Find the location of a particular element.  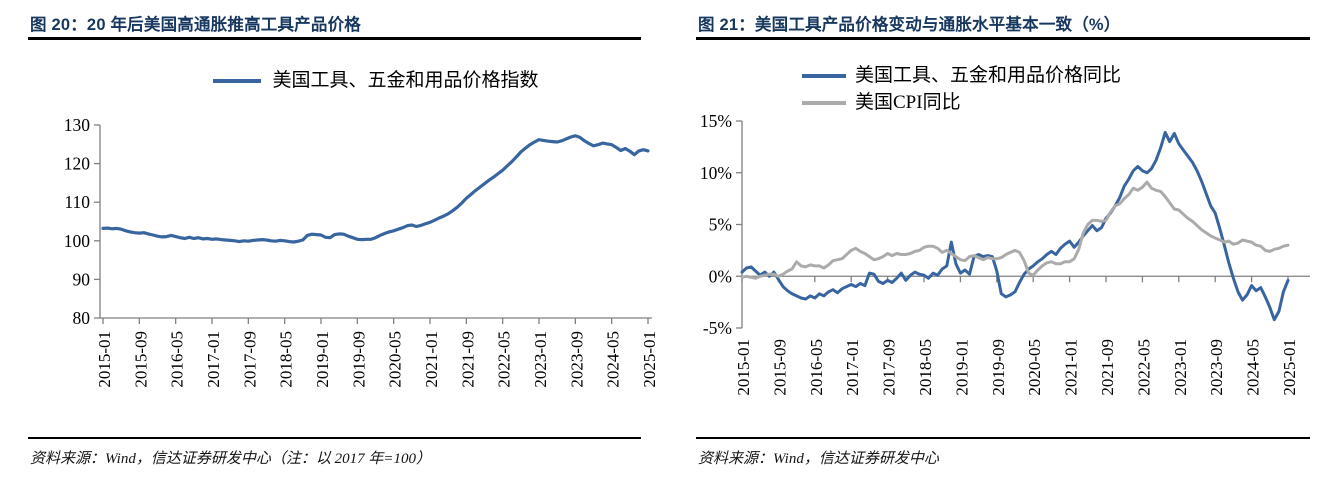

legend-line-swatch-tools-yoy is located at coordinates (824, 75).